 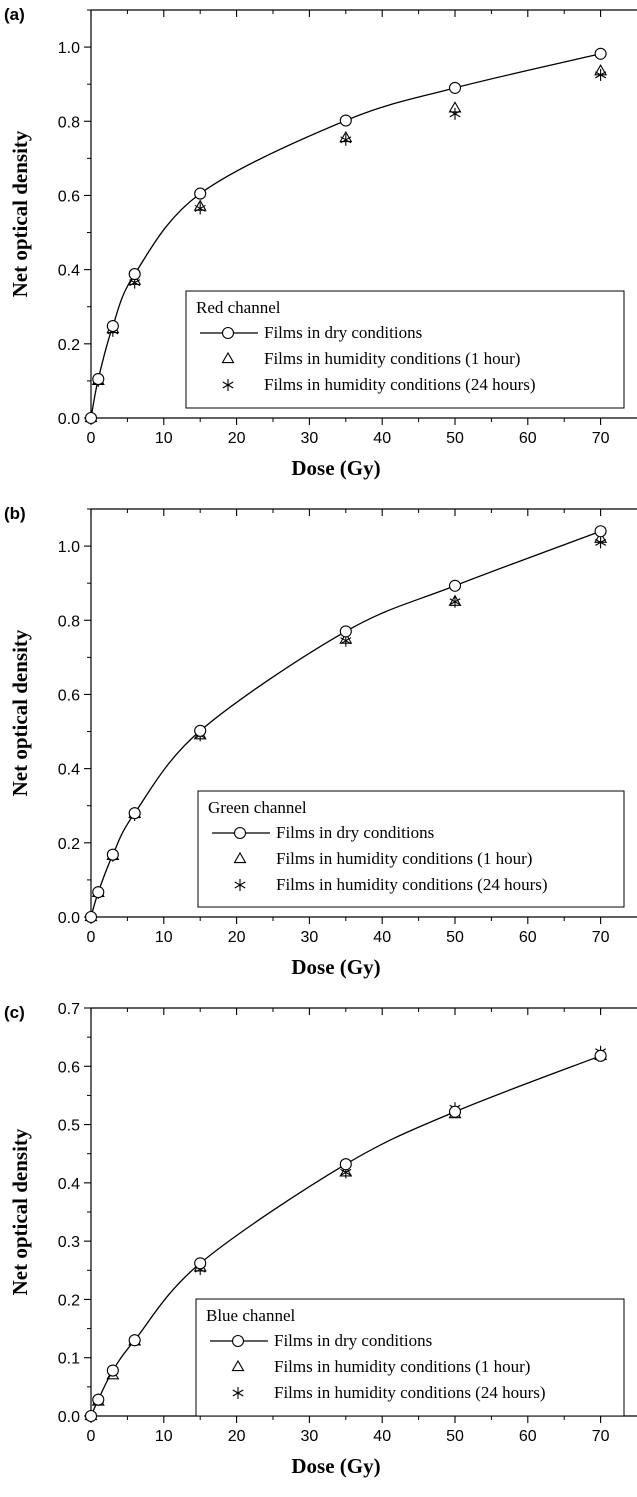 I want to click on legend-entry: Films in humidity conditions (24 hours), so click(x=400, y=384).